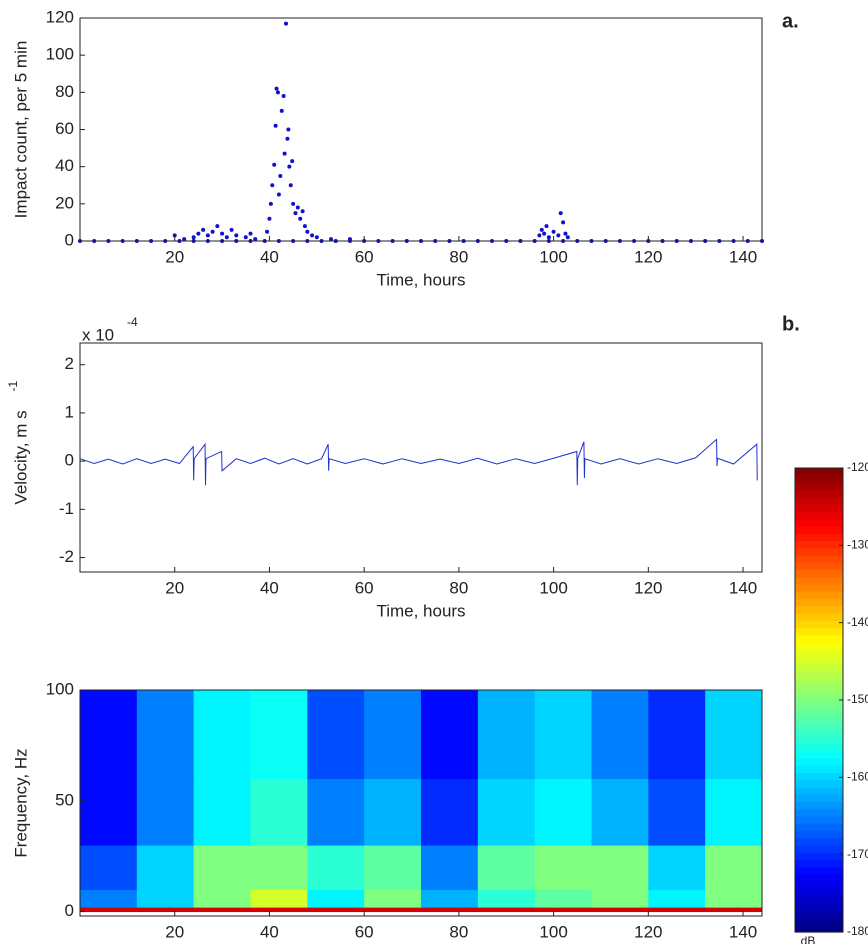 This screenshot has height=949, width=868. What do you see at coordinates (458, 256) in the screenshot?
I see `x-tick-label: 80` at bounding box center [458, 256].